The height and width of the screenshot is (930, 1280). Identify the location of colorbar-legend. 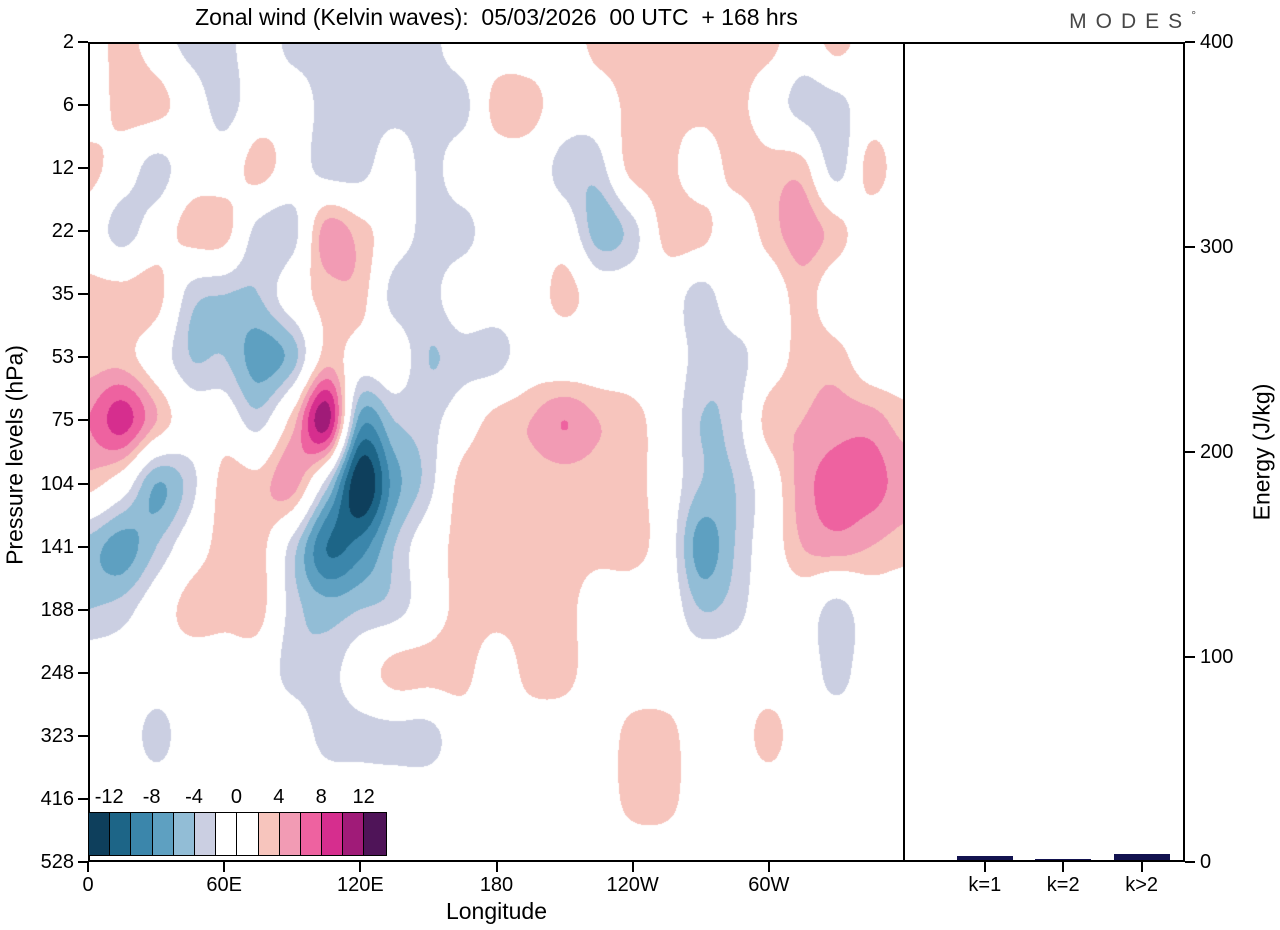
(237, 834).